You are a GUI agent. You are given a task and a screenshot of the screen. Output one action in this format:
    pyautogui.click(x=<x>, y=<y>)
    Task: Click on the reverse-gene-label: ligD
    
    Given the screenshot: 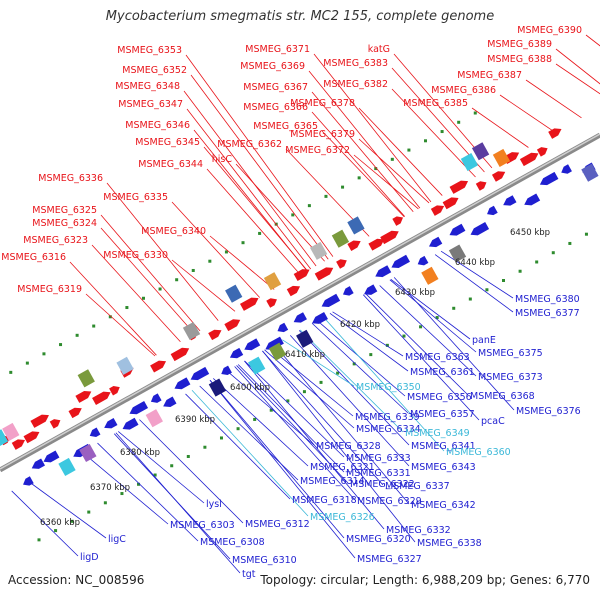 What is the action you would take?
    pyautogui.click(x=89, y=557)
    